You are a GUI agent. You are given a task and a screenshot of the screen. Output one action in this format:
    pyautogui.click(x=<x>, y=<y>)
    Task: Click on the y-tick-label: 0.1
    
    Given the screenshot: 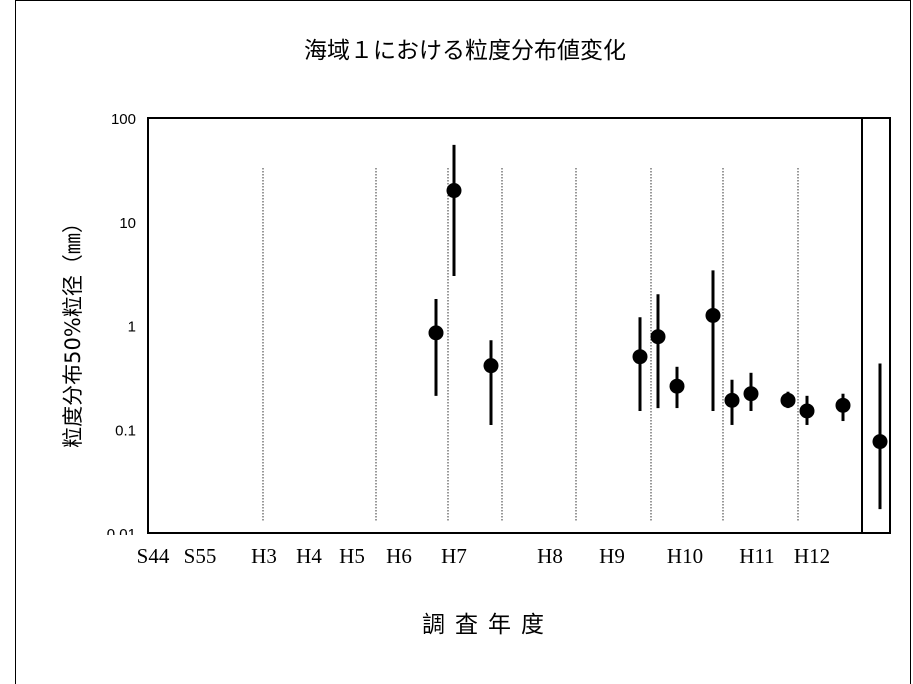 What is the action you would take?
    pyautogui.click(x=125, y=430)
    